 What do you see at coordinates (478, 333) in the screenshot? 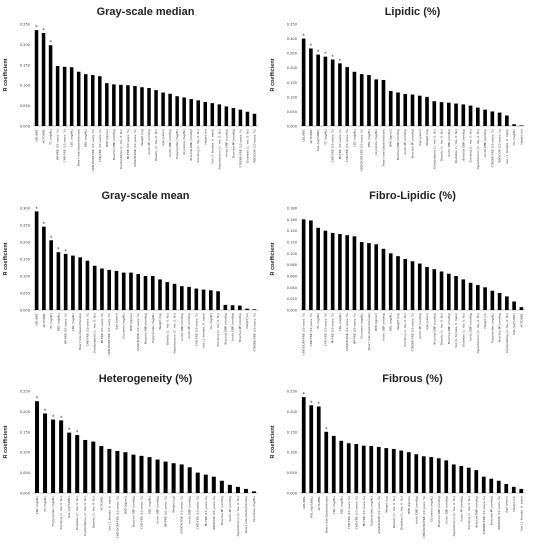
I see `x-tick-label-3-24: Hypertension (1: Yes, 0: No)` at bounding box center [478, 333].